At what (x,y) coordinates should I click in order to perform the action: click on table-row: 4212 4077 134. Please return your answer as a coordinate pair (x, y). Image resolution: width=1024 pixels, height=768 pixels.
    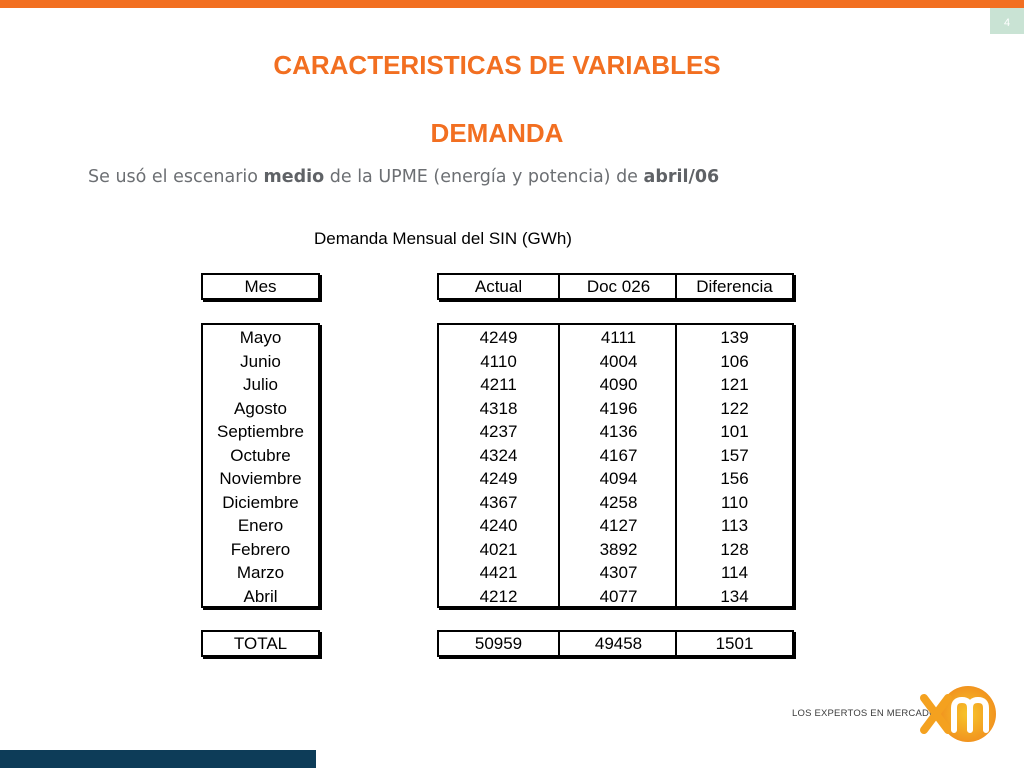
    Looking at the image, I should click on (615, 596).